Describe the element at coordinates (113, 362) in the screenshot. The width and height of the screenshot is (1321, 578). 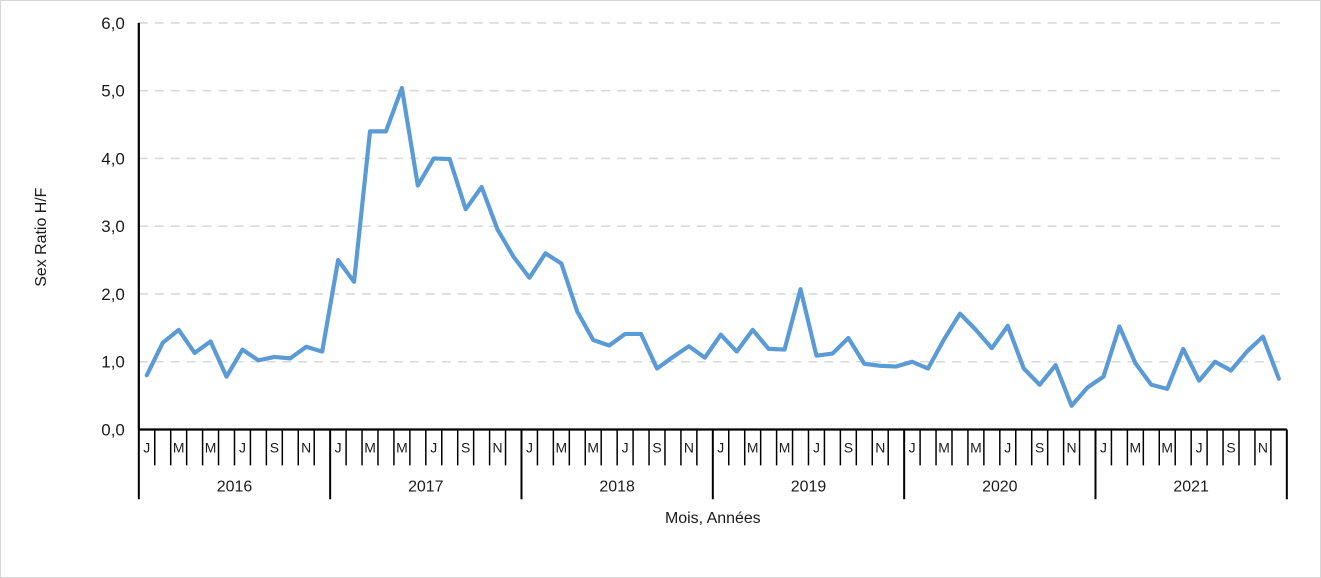
I see `y-tick-label: 1,0` at that location.